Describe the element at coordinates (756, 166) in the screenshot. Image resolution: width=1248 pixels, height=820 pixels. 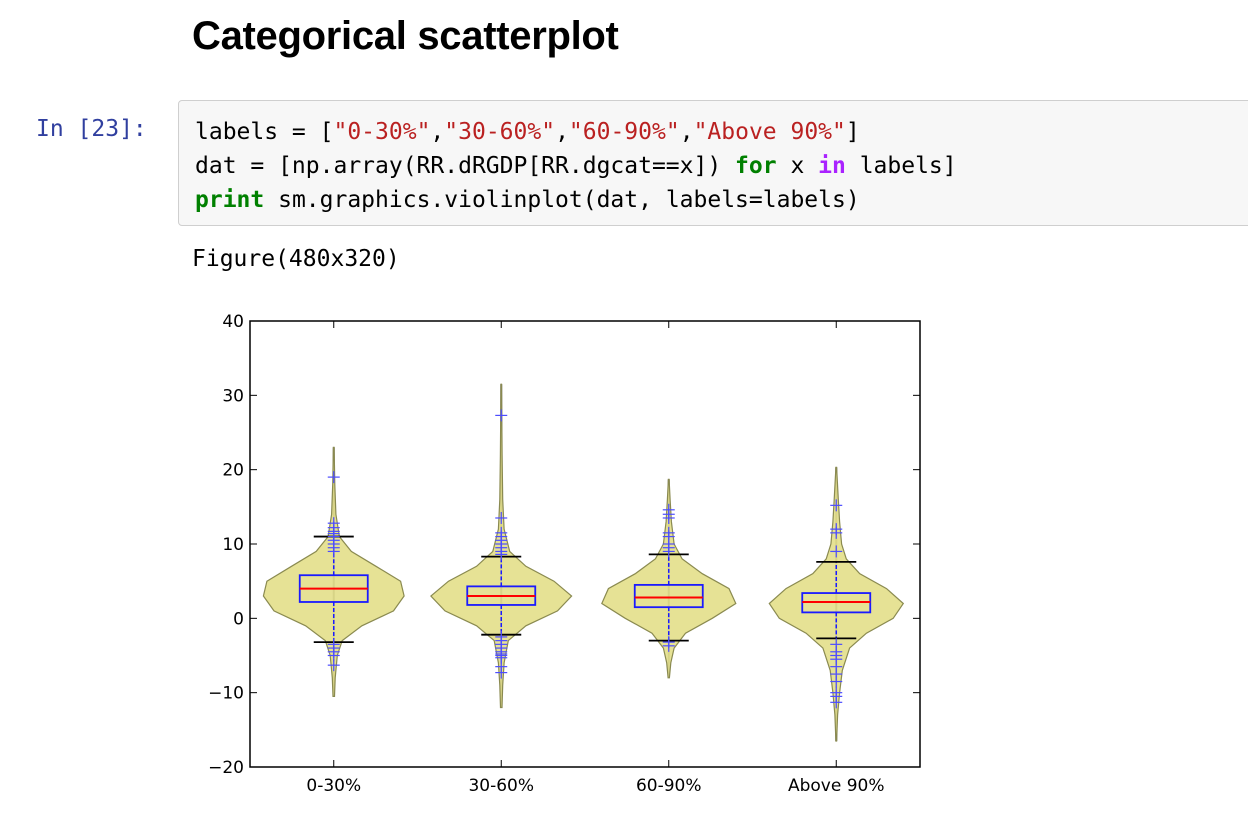
I see `keyword-token: for` at that location.